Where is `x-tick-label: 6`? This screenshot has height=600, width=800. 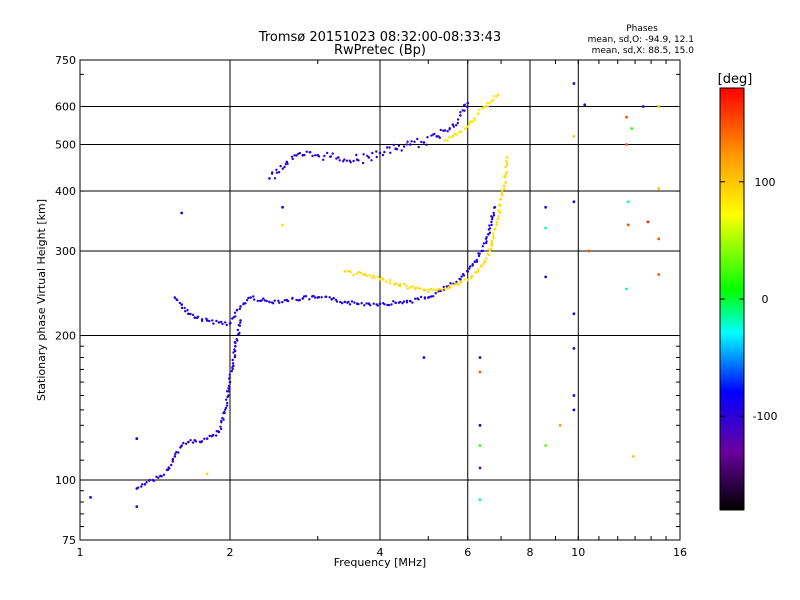 x-tick-label: 6 is located at coordinates (467, 552).